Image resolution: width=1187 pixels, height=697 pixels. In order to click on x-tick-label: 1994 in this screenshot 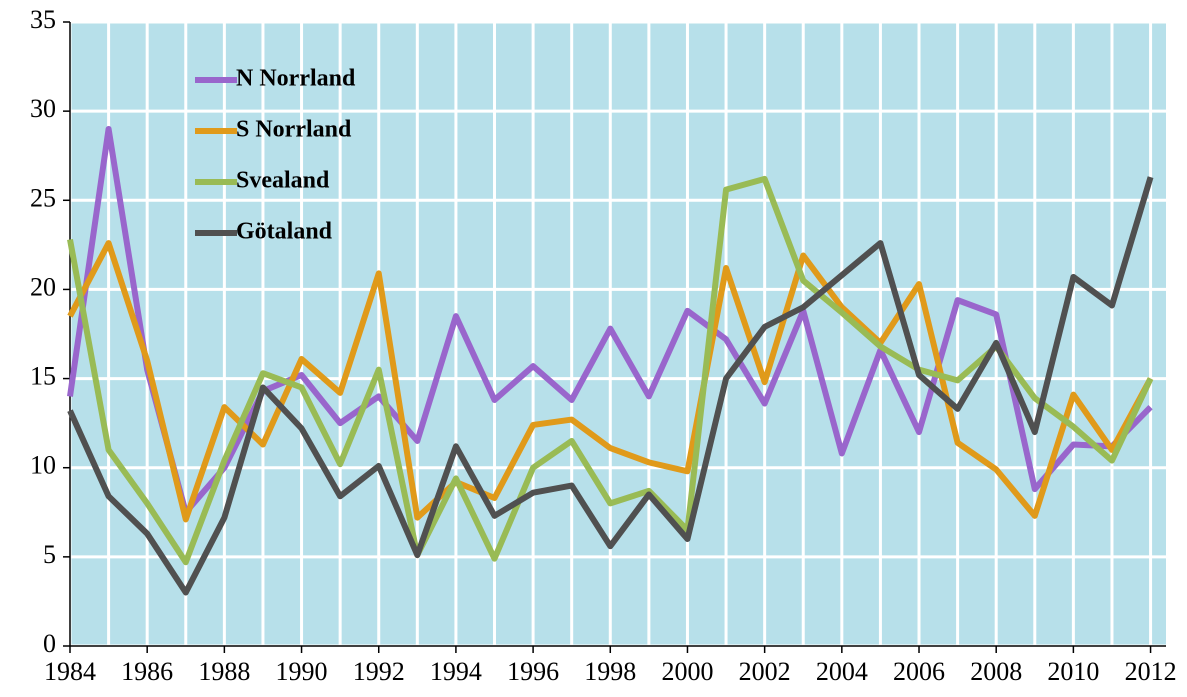, I will do `click(456, 671)`.